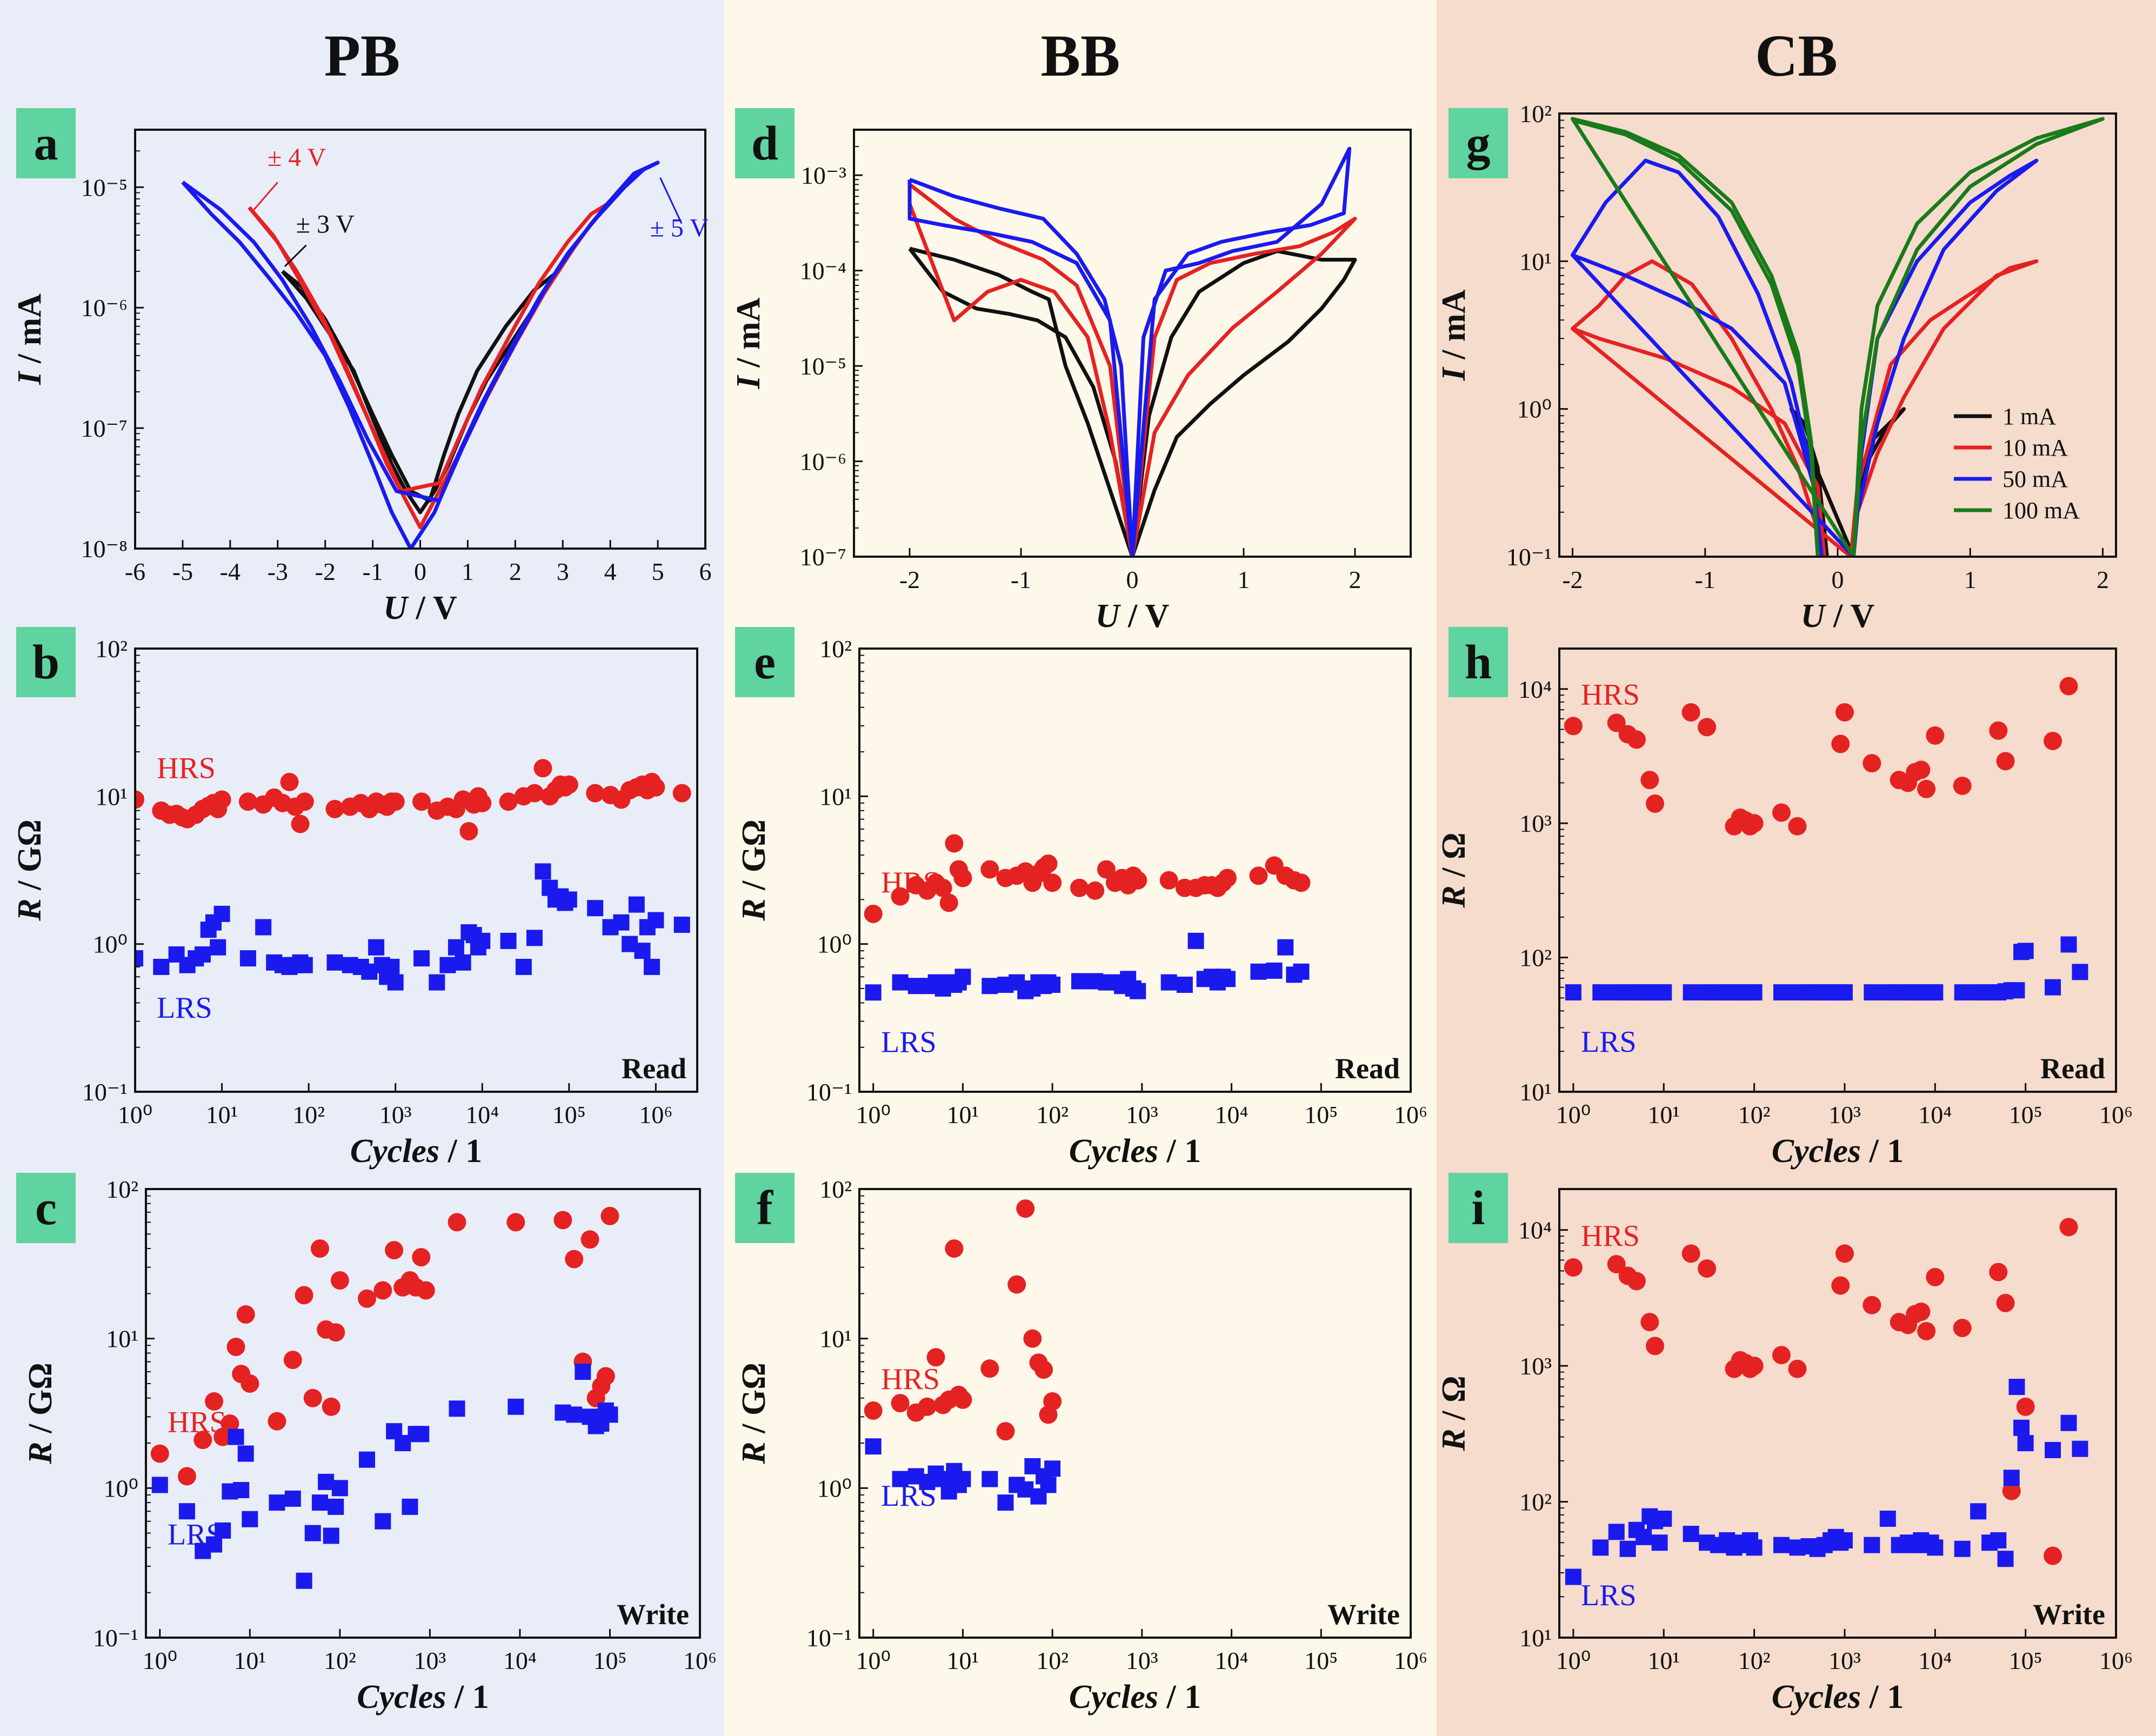 The image size is (2156, 1736). What do you see at coordinates (105, 549) in the screenshot?
I see `y-tick-label: 10⁻⁸` at bounding box center [105, 549].